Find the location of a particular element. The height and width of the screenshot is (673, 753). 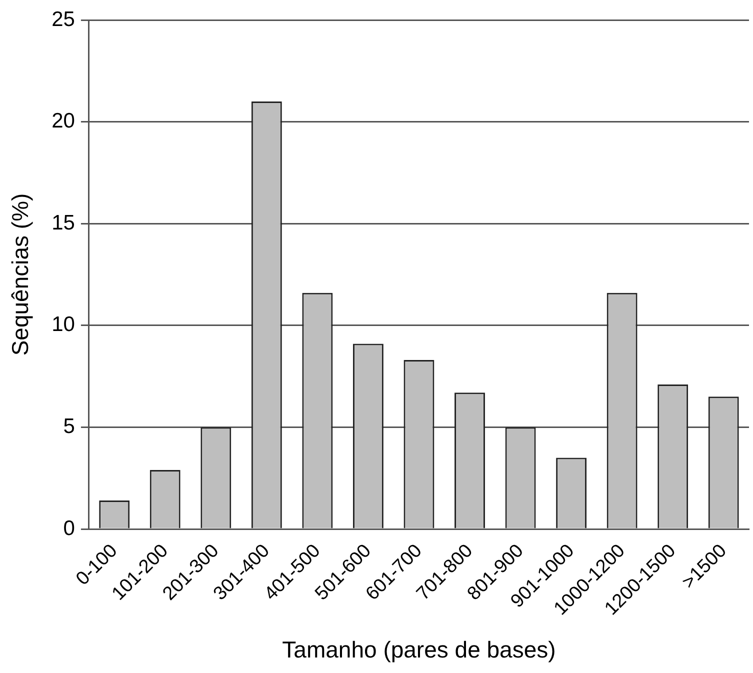

x-axis-title: Tamanho (pares de bases) is located at coordinates (419, 649).